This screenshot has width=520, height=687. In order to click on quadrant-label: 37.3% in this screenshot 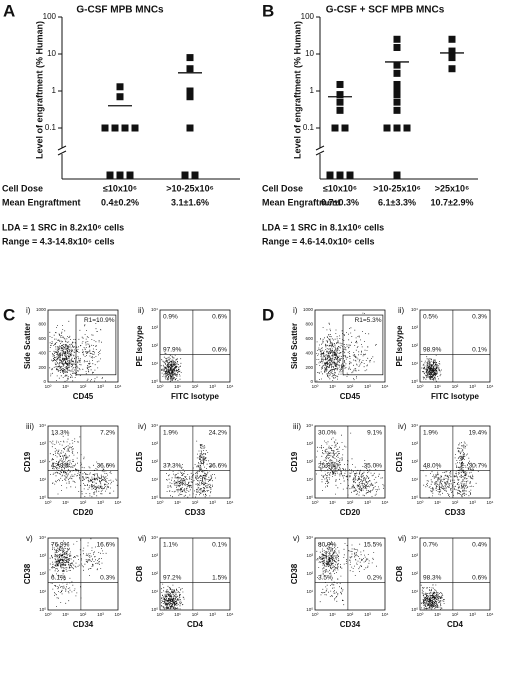, I will do `click(172, 465)`.